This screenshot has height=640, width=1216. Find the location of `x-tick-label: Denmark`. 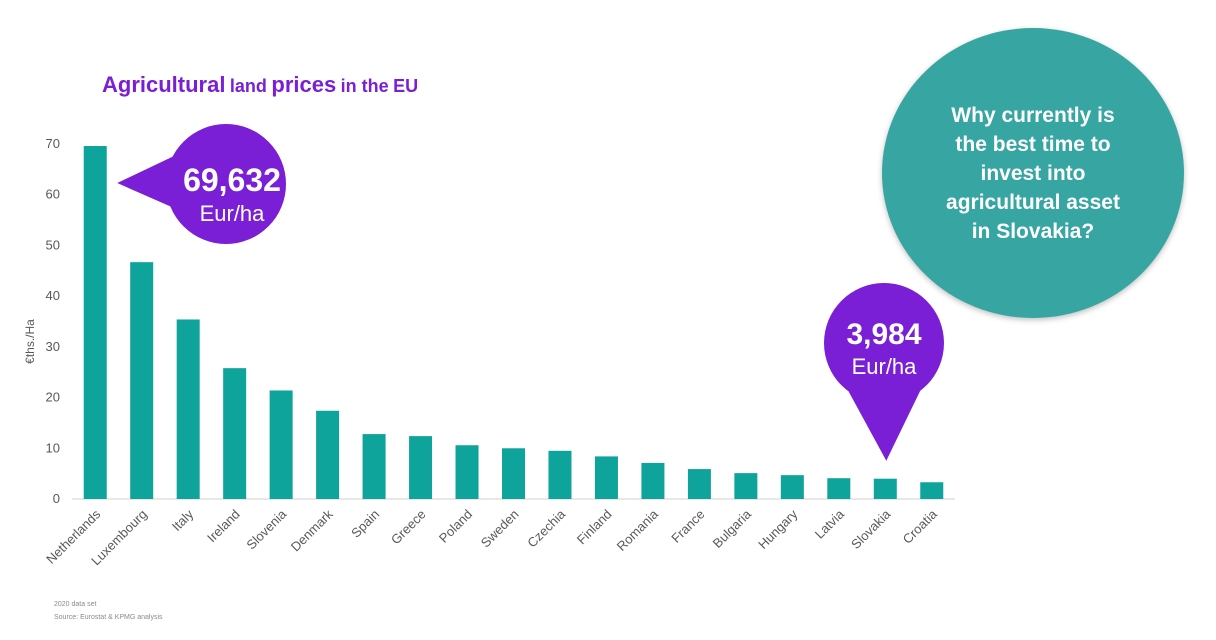

x-tick-label: Denmark is located at coordinates (312, 530).